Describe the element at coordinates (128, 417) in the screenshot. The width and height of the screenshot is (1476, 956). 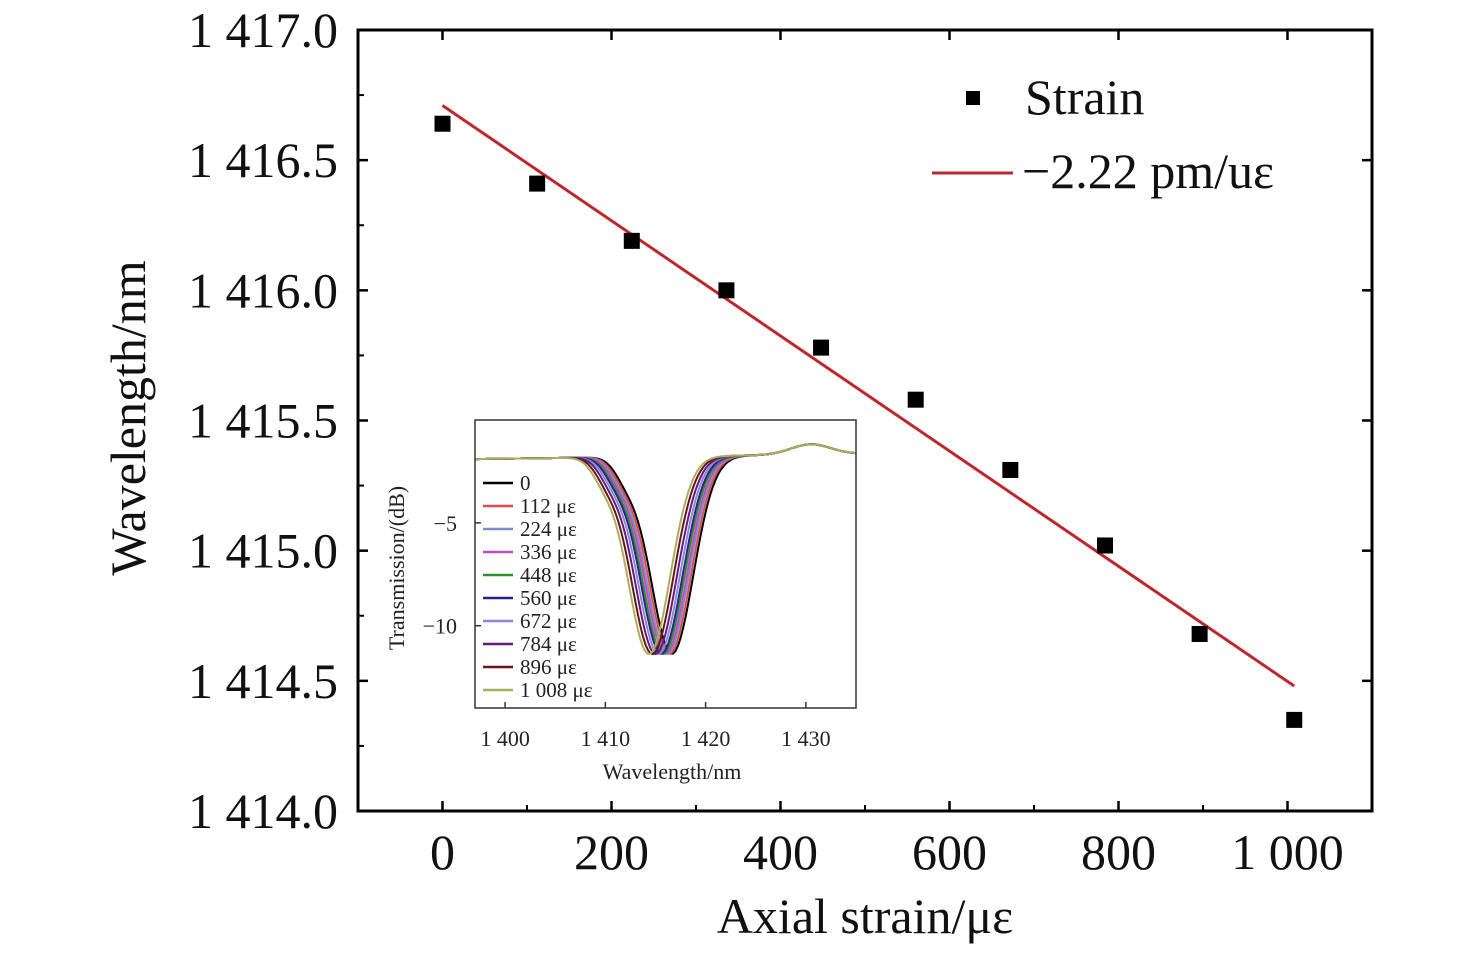
I see `y-axis-title: Wavelength/nm` at that location.